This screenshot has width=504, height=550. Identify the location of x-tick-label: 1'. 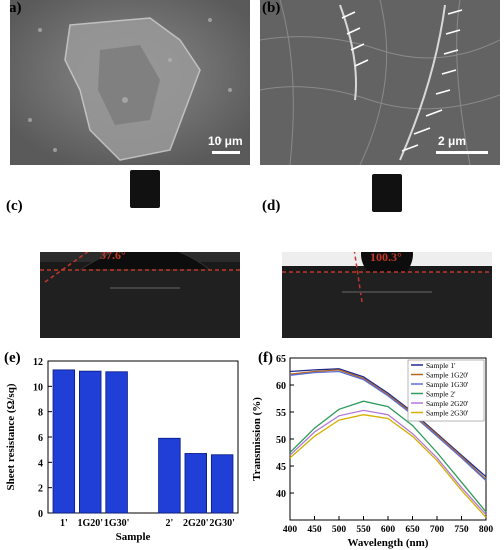
(64, 523).